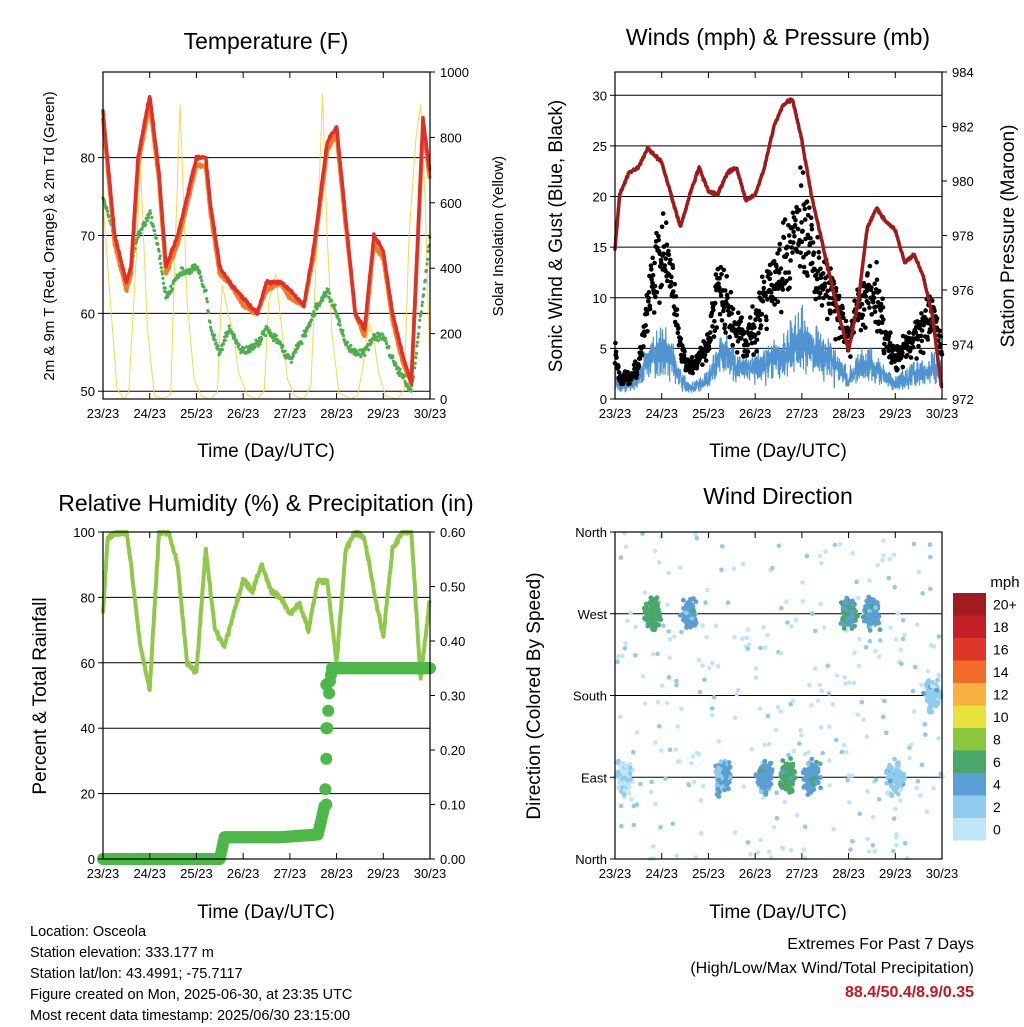  I want to click on gust-series, so click(778, 276).